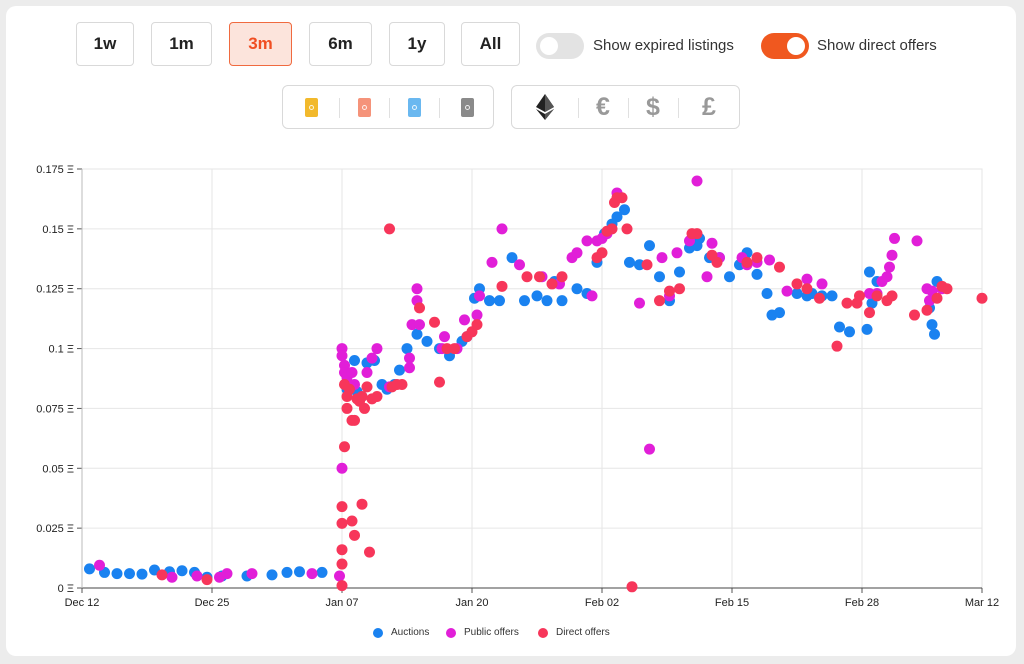 Image resolution: width=1024 pixels, height=664 pixels. What do you see at coordinates (451, 632) in the screenshot?
I see `public-offers-legend-dot` at bounding box center [451, 632].